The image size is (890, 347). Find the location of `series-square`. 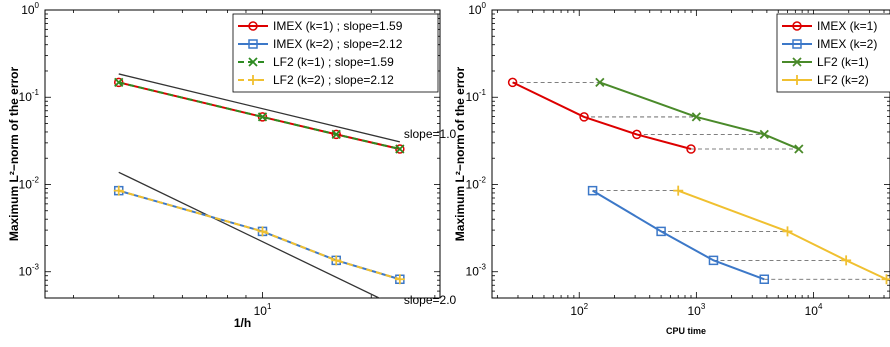

series-square is located at coordinates (678, 235).